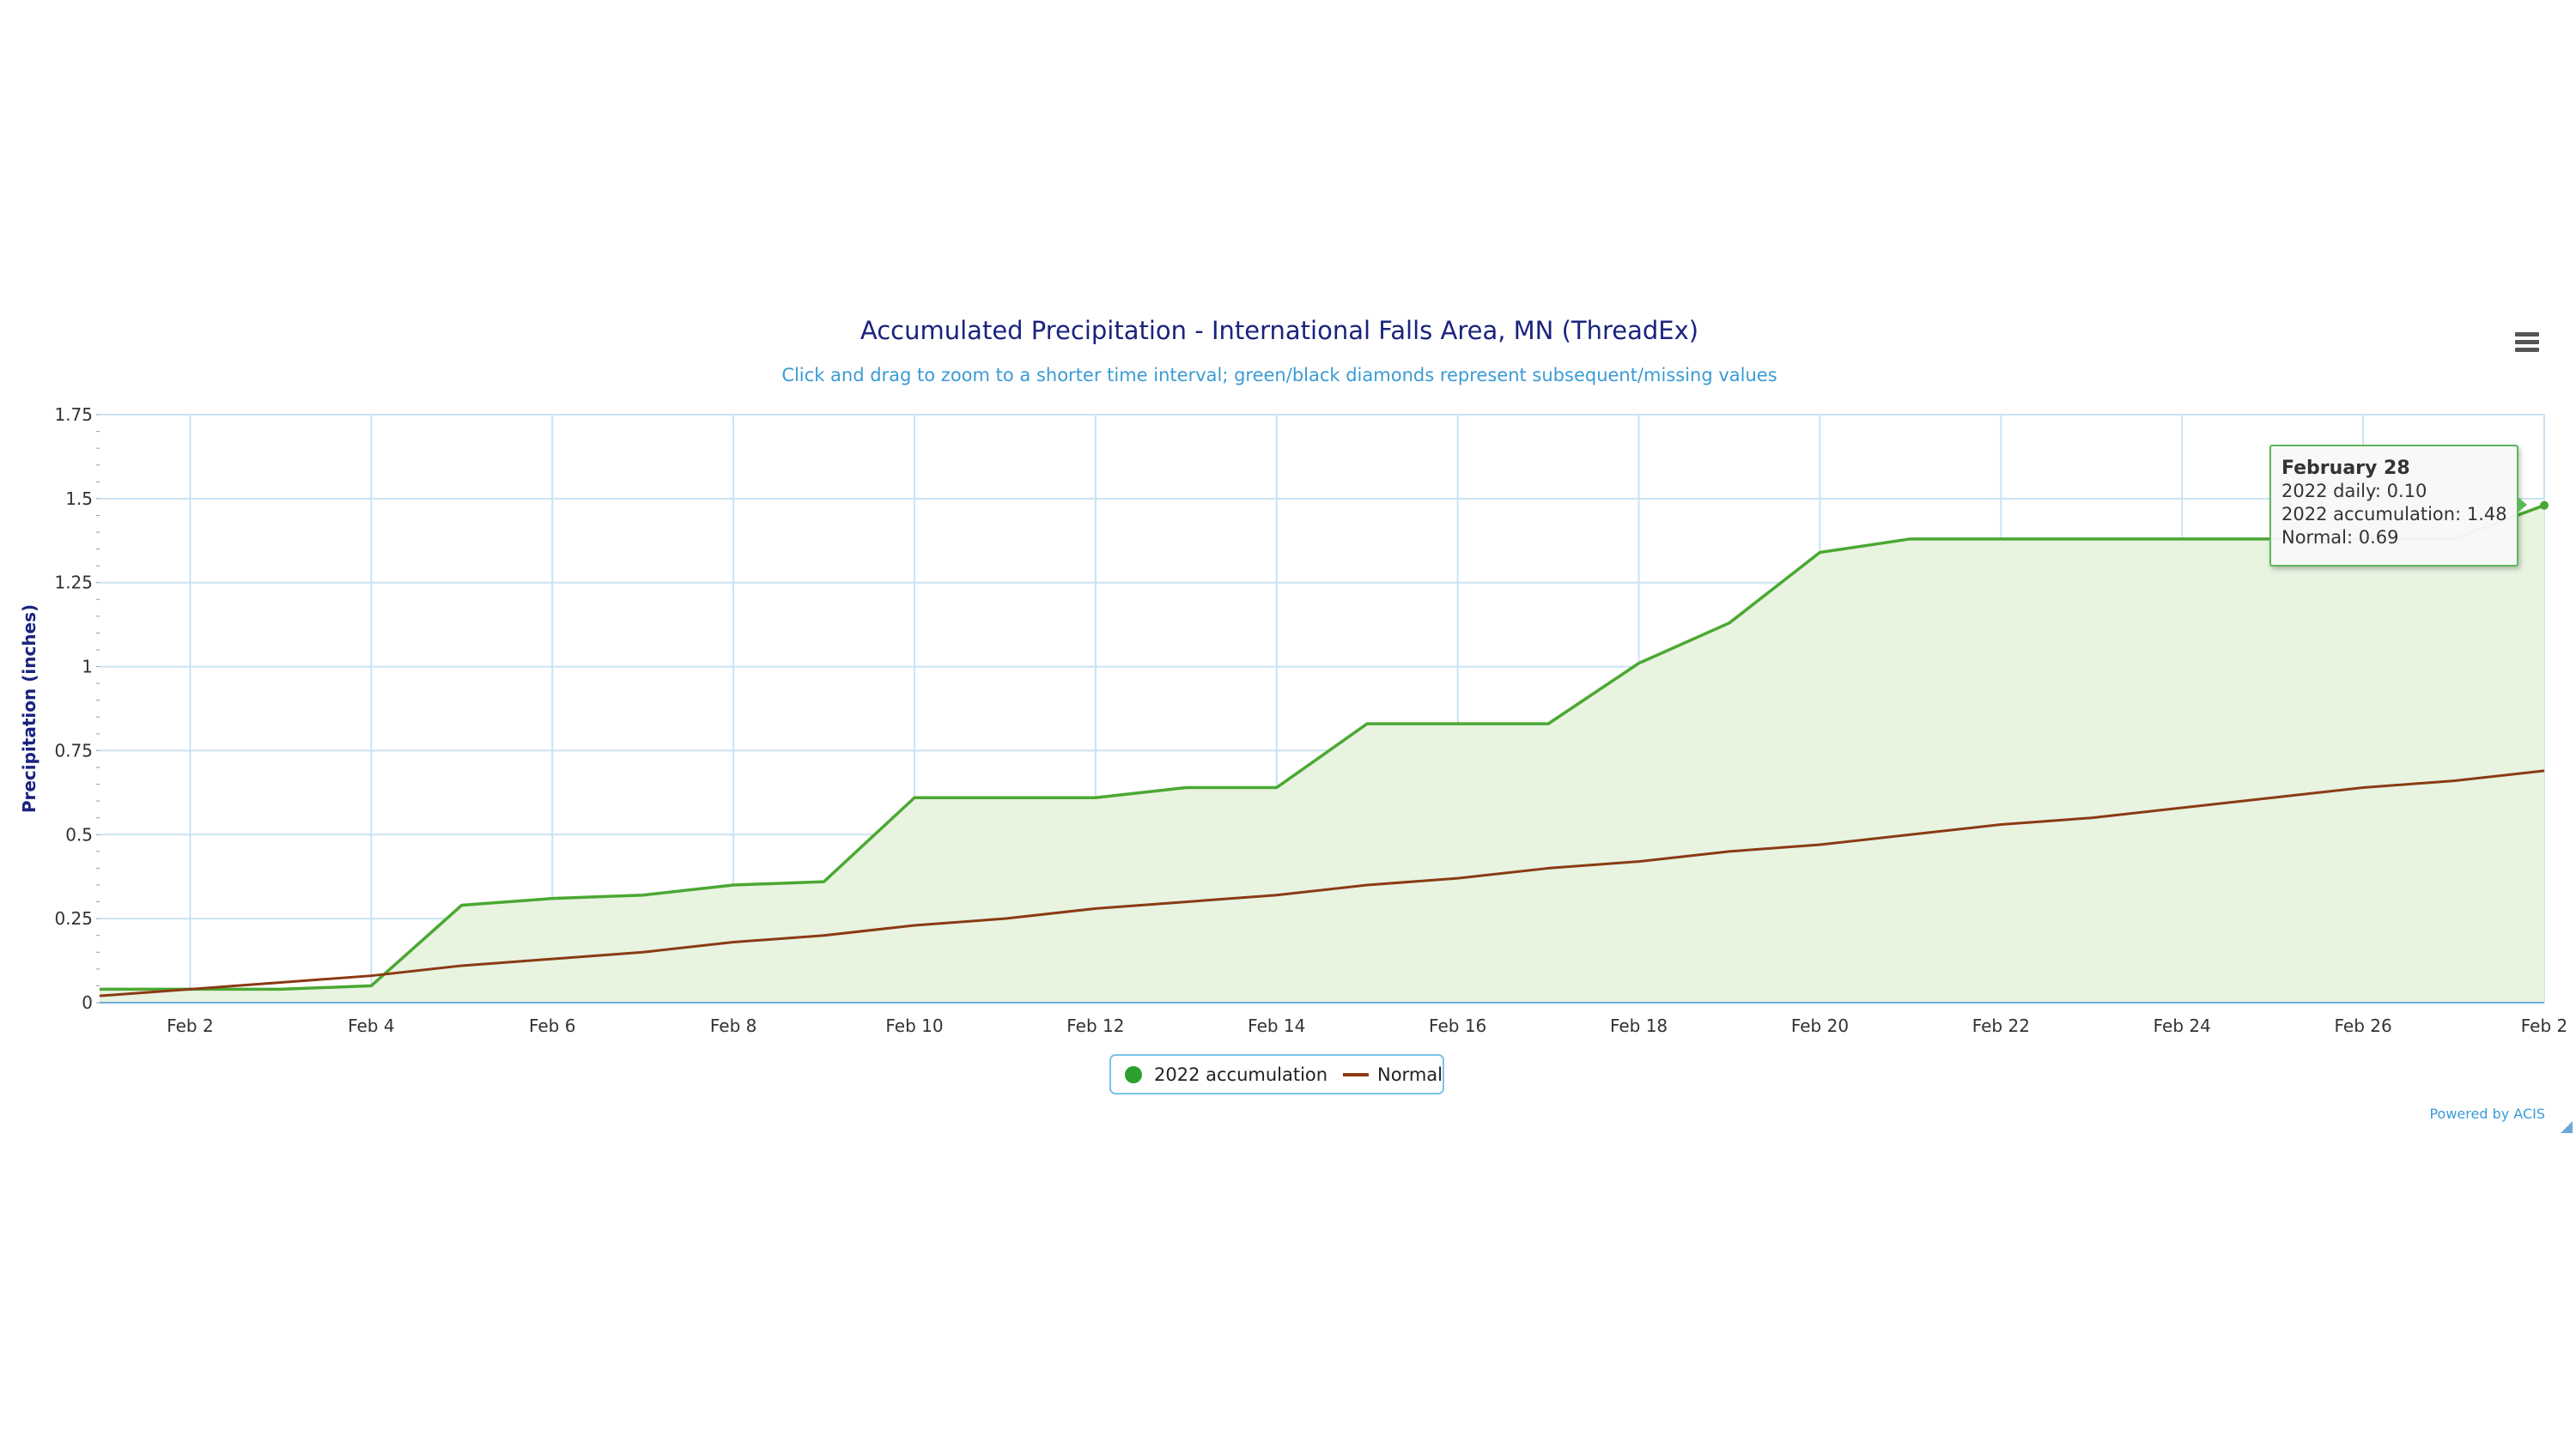 The width and height of the screenshot is (2576, 1449). Describe the element at coordinates (733, 1026) in the screenshot. I see `x-tick-label: Feb 8` at that location.